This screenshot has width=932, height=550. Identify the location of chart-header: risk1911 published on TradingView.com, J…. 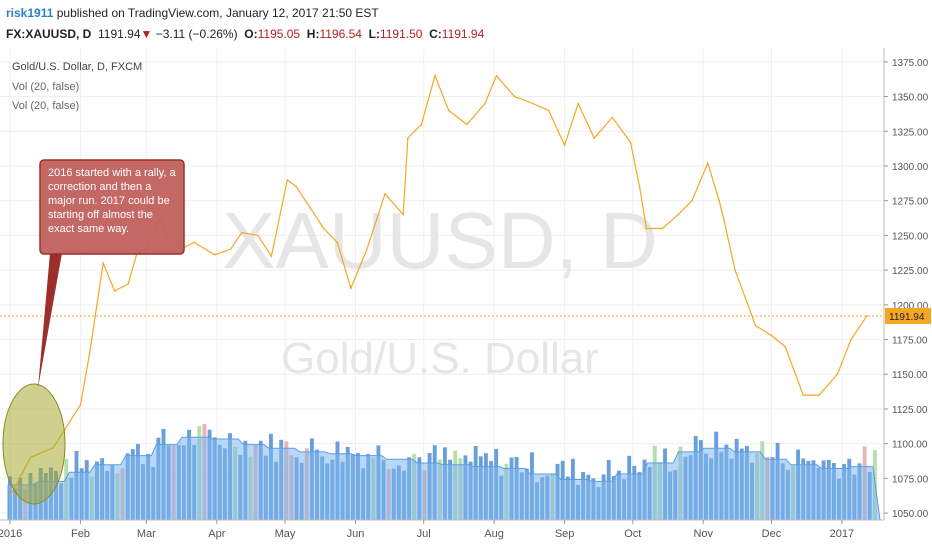
(466, 24).